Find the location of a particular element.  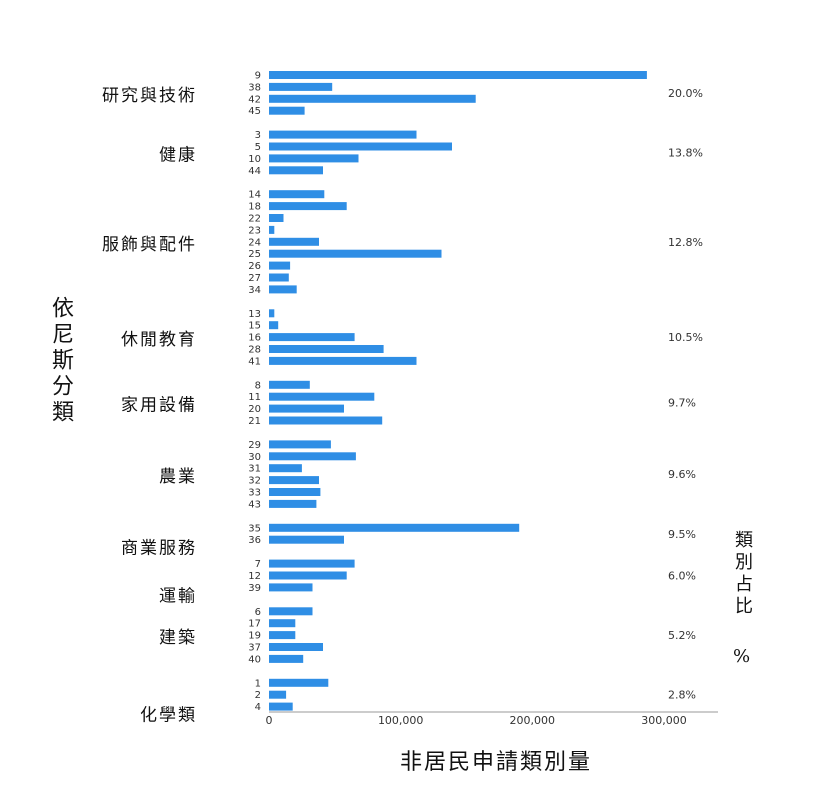

class-label-16: 16 is located at coordinates (254, 338).